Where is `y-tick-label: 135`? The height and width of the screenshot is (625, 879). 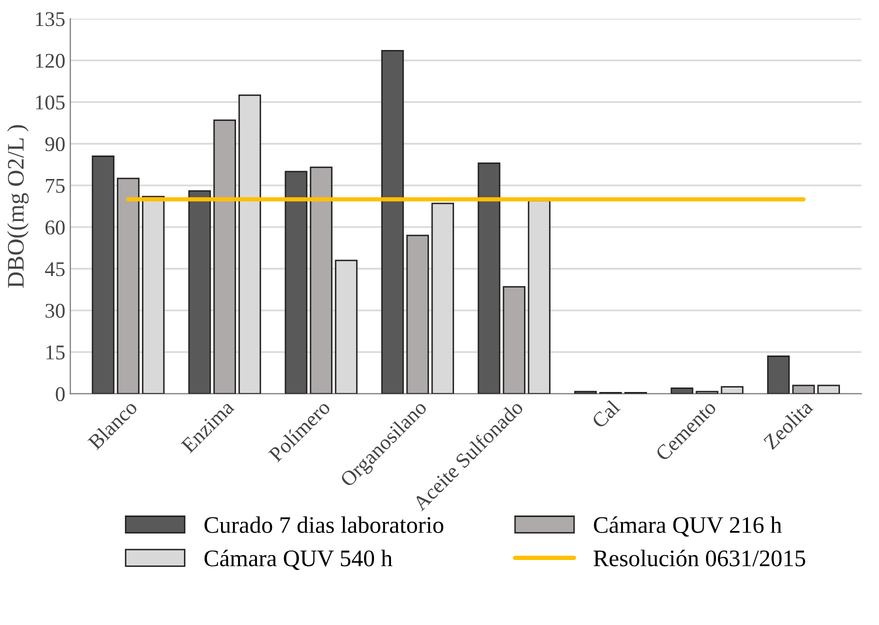
y-tick-label: 135 is located at coordinates (50, 19).